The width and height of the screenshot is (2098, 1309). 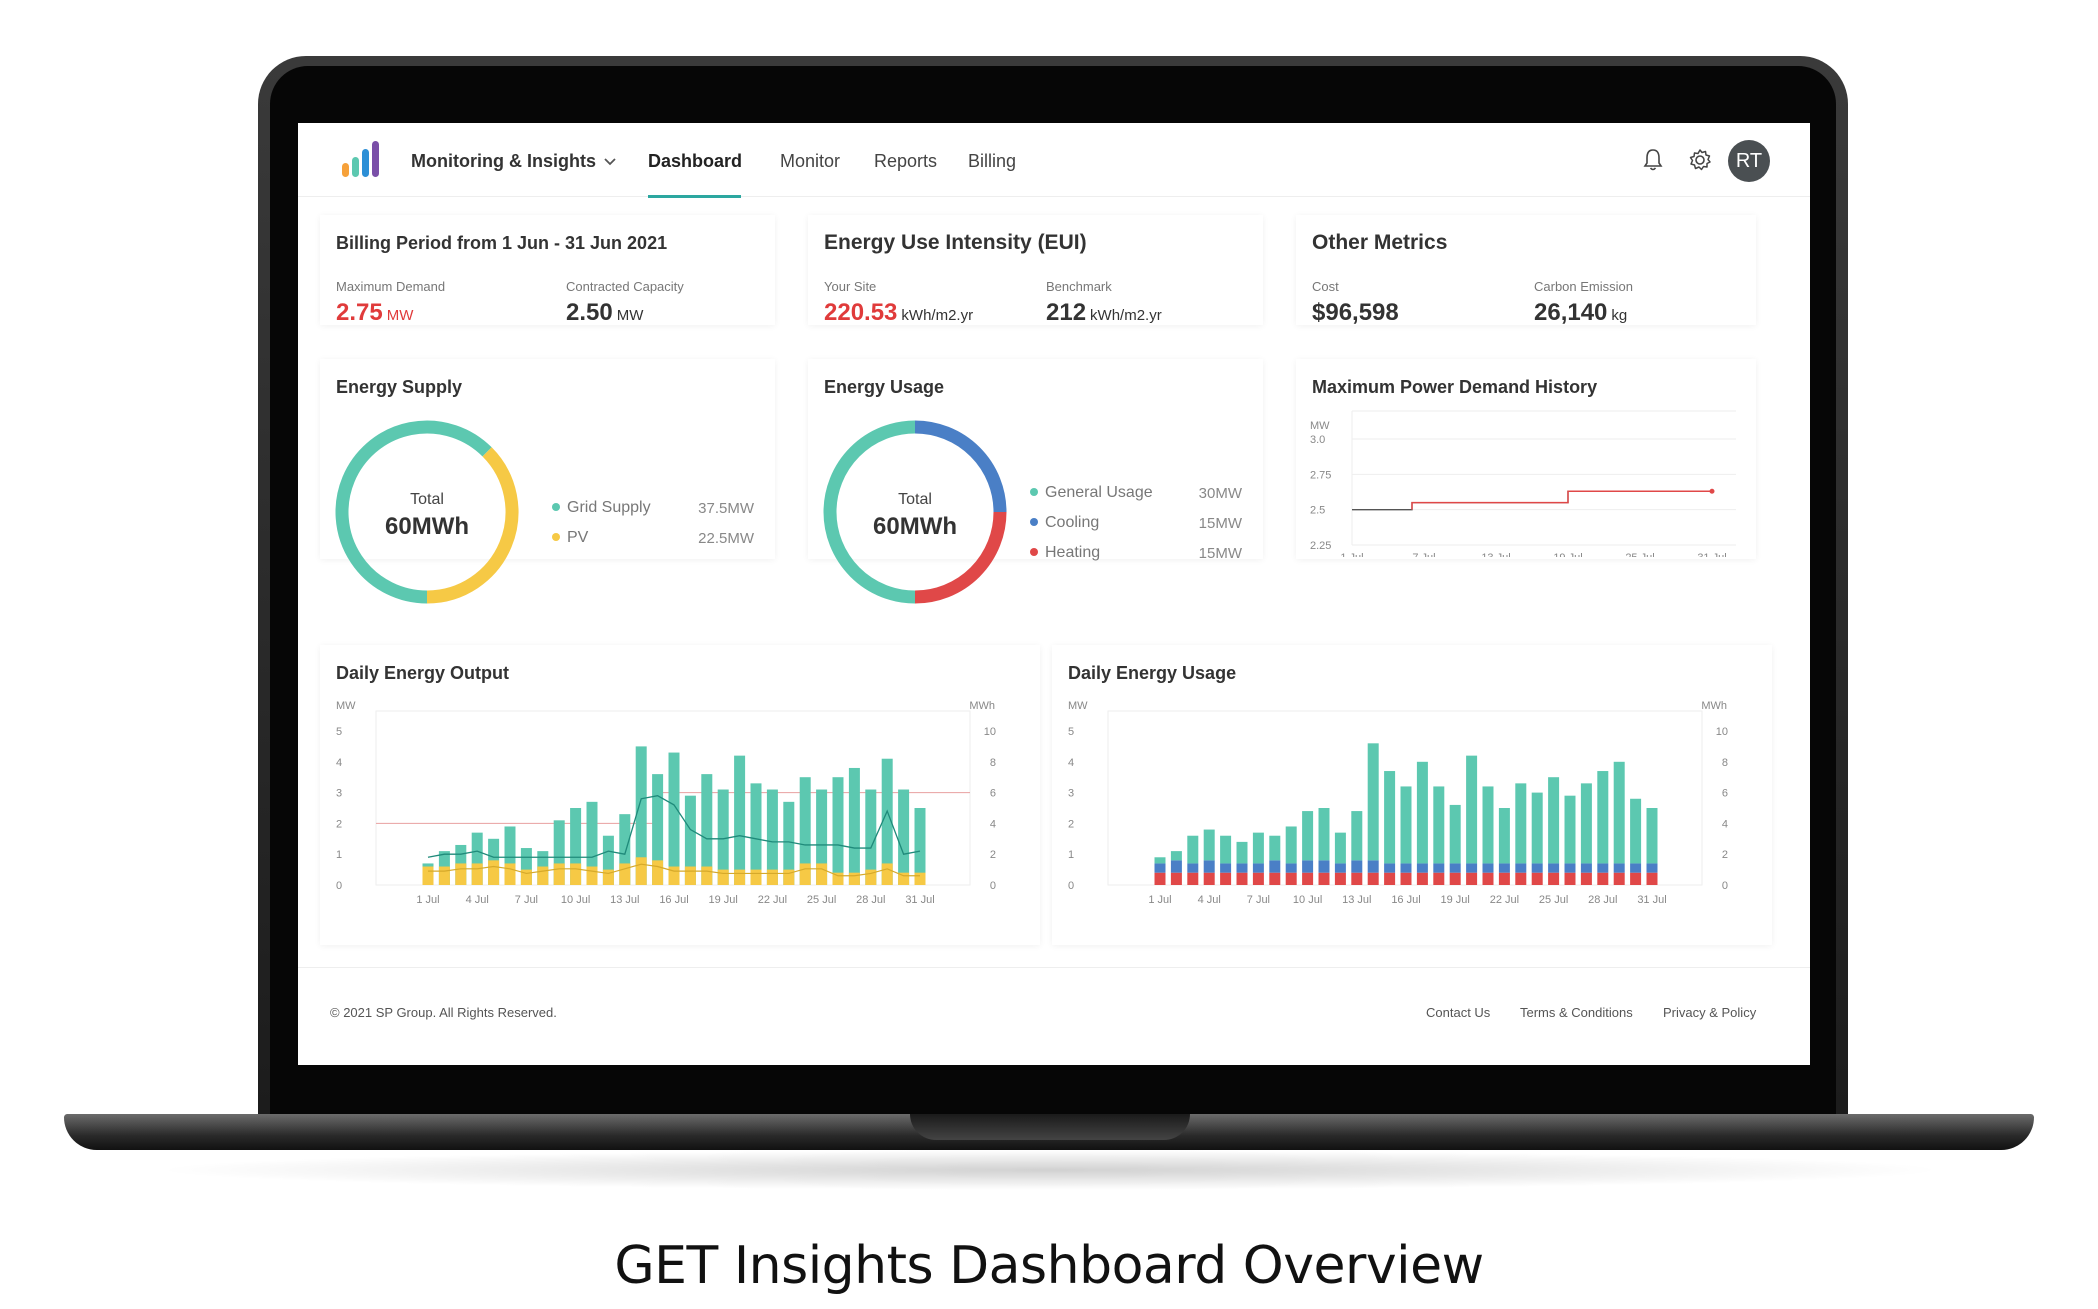 What do you see at coordinates (400, 315) in the screenshot?
I see `max-demand-unit: MW` at bounding box center [400, 315].